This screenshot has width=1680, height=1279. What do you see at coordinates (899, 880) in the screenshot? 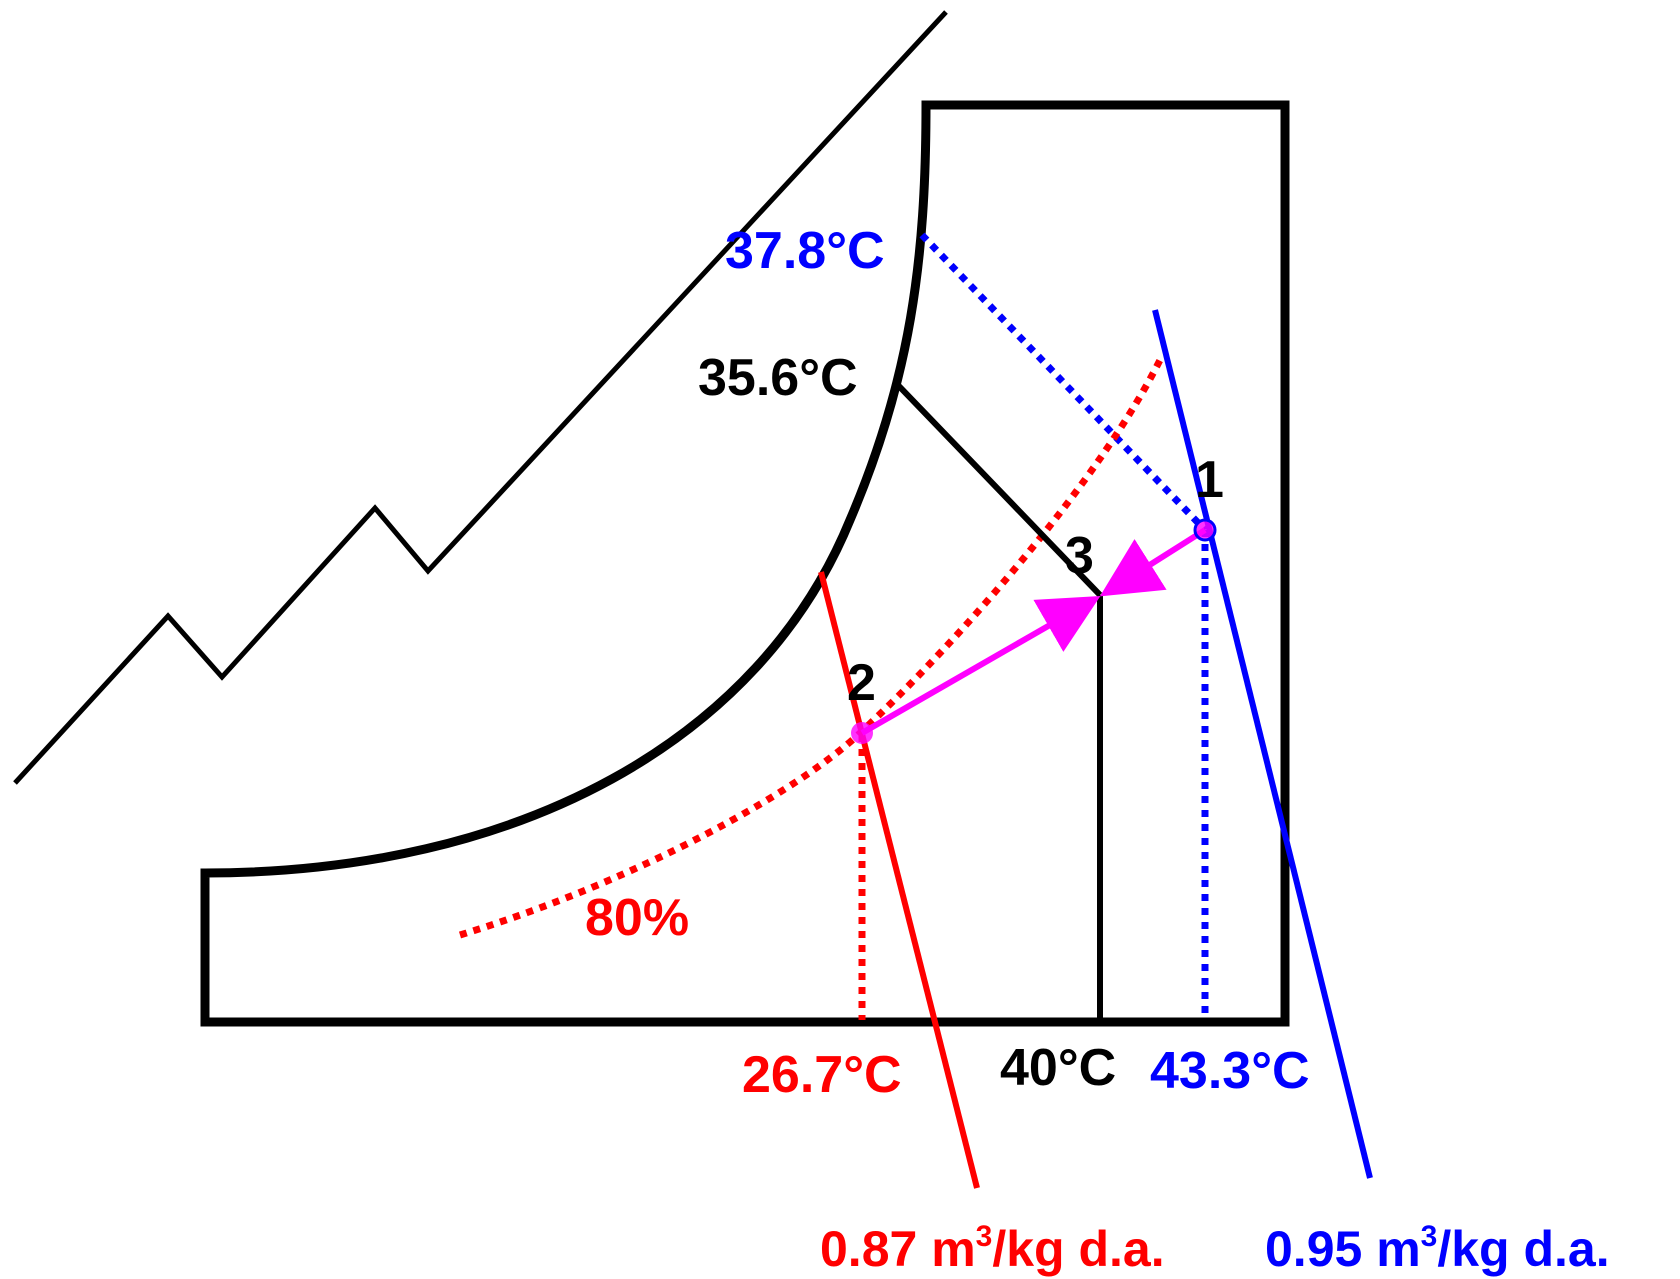
I see `specific-volume-0-87-line` at bounding box center [899, 880].